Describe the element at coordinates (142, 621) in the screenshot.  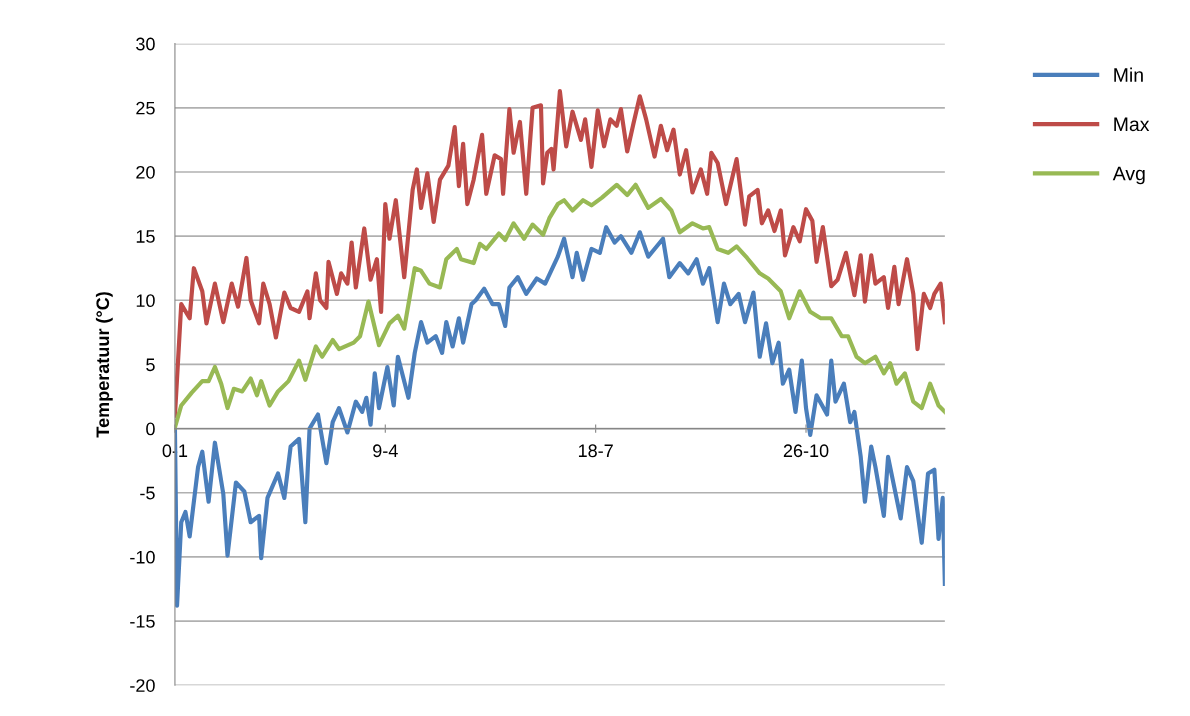
I see `y-tick-label: -15` at that location.